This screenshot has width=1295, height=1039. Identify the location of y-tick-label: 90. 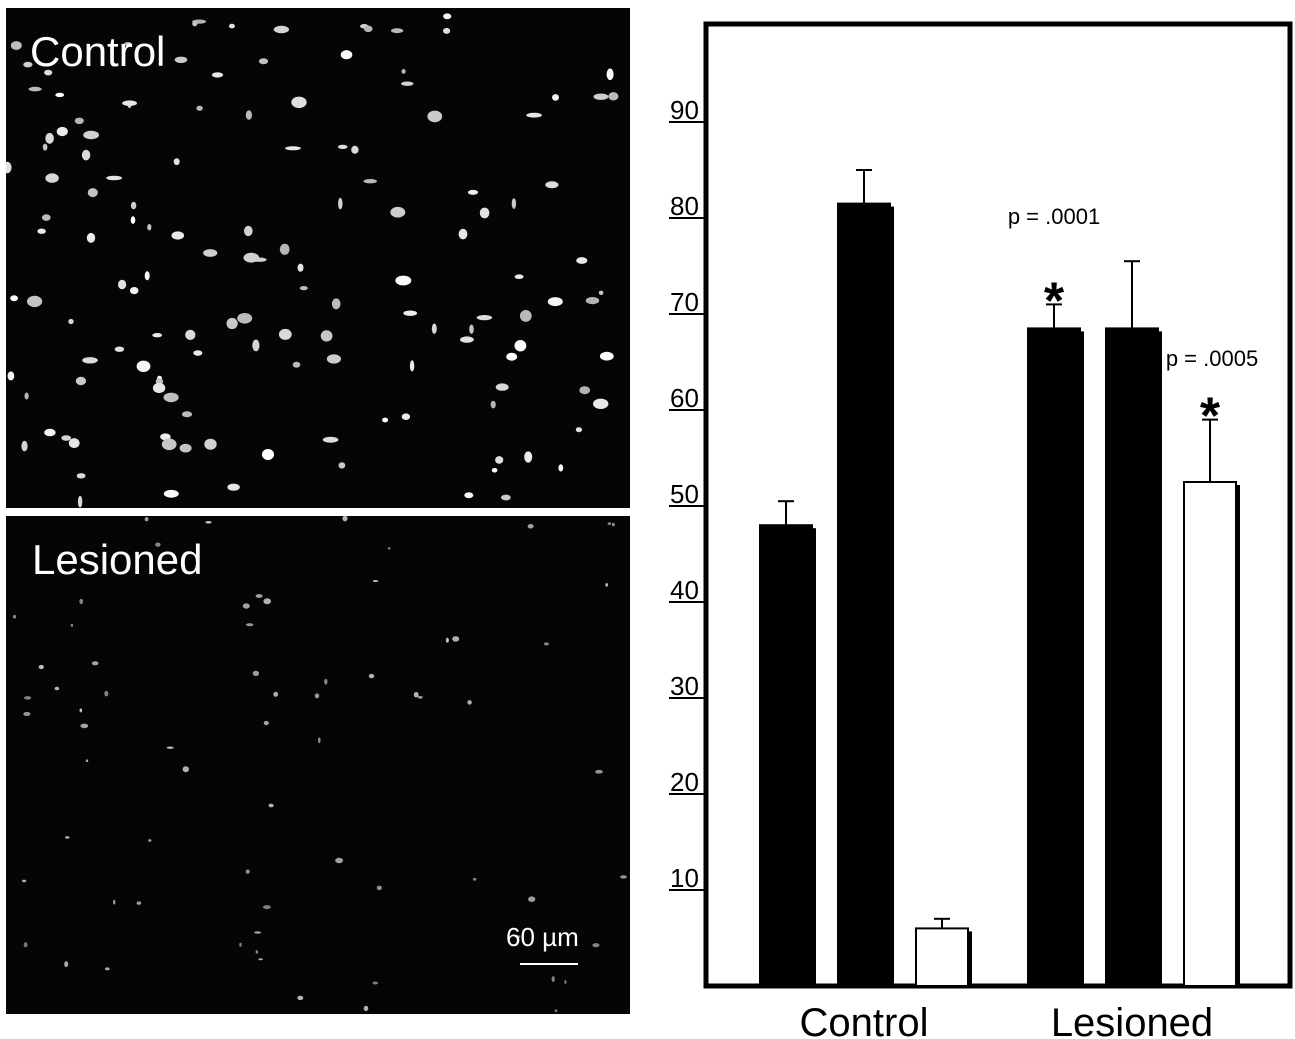
(684, 110).